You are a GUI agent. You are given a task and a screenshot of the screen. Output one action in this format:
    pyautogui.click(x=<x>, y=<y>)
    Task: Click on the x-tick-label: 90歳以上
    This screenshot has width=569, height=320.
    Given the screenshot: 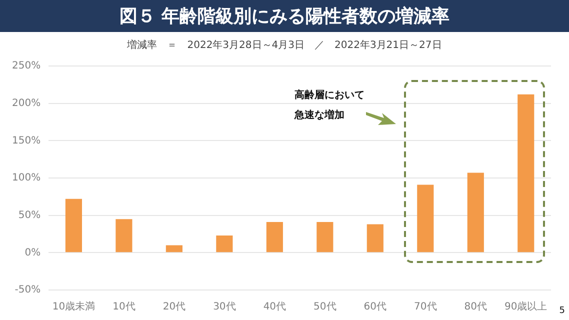 What is the action you would take?
    pyautogui.click(x=526, y=306)
    